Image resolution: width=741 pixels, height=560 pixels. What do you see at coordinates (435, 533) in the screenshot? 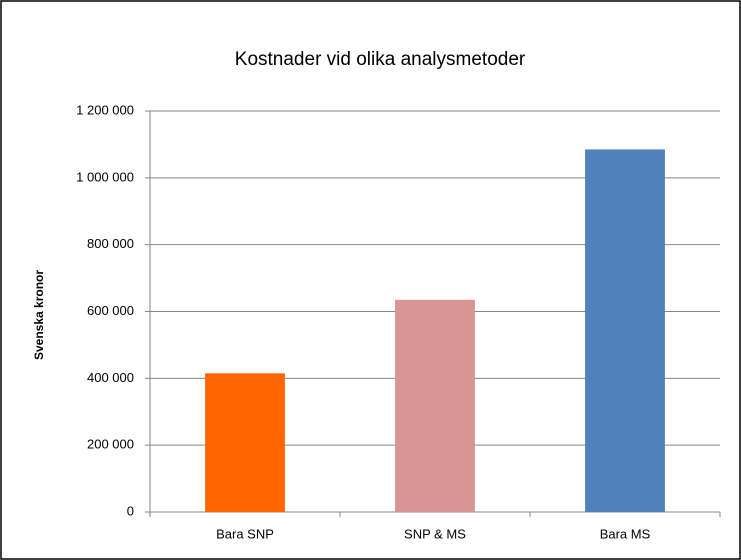
I see `x-tick-label: SNP & MS` at bounding box center [435, 533].